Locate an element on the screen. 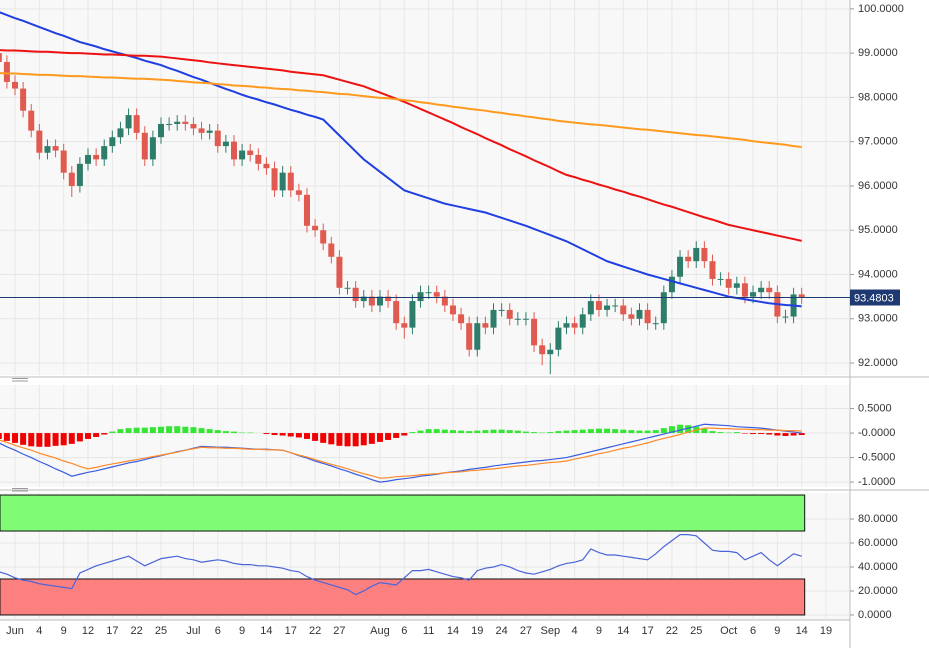 The image size is (929, 648). y-tick-label: 100.0000 is located at coordinates (881, 9).